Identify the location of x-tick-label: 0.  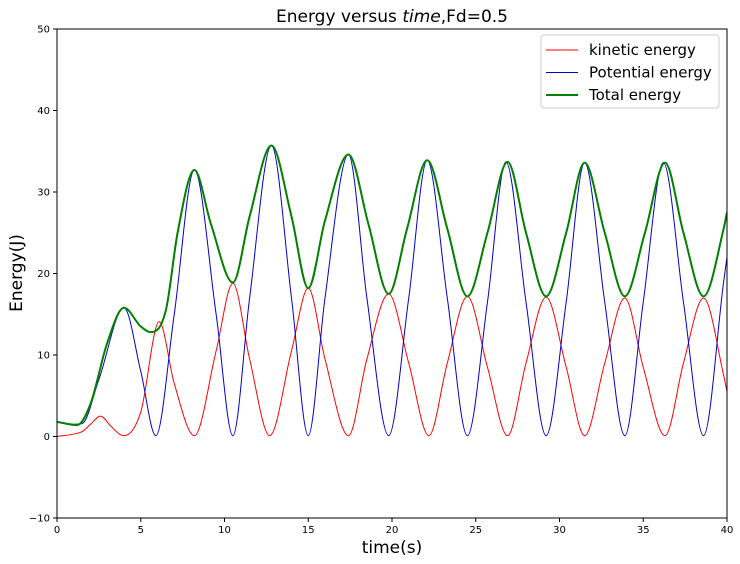
(57, 530).